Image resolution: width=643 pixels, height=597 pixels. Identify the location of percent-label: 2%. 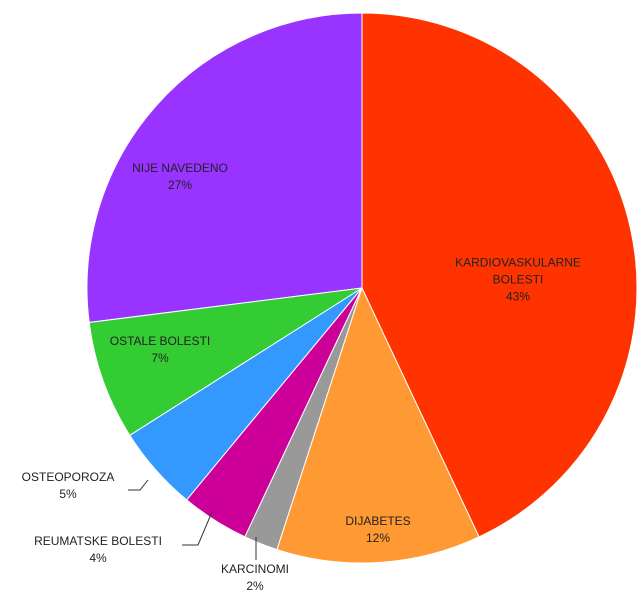
(255, 586).